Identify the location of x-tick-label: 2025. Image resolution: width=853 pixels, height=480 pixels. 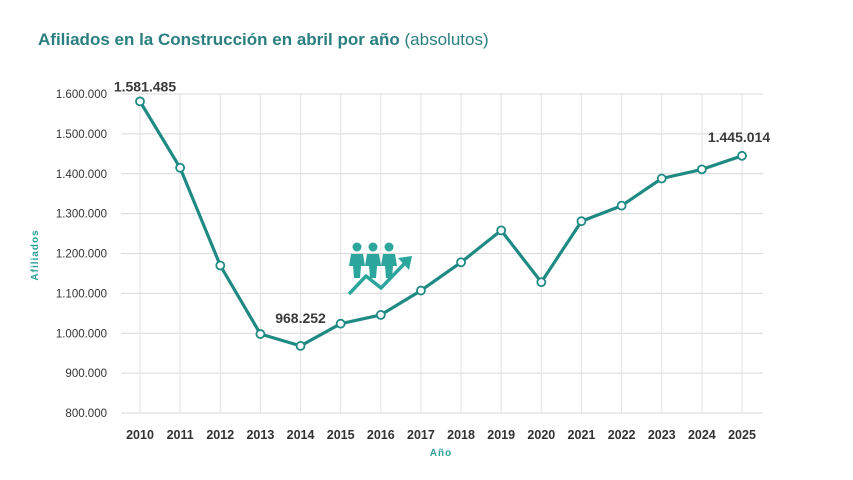
(742, 435).